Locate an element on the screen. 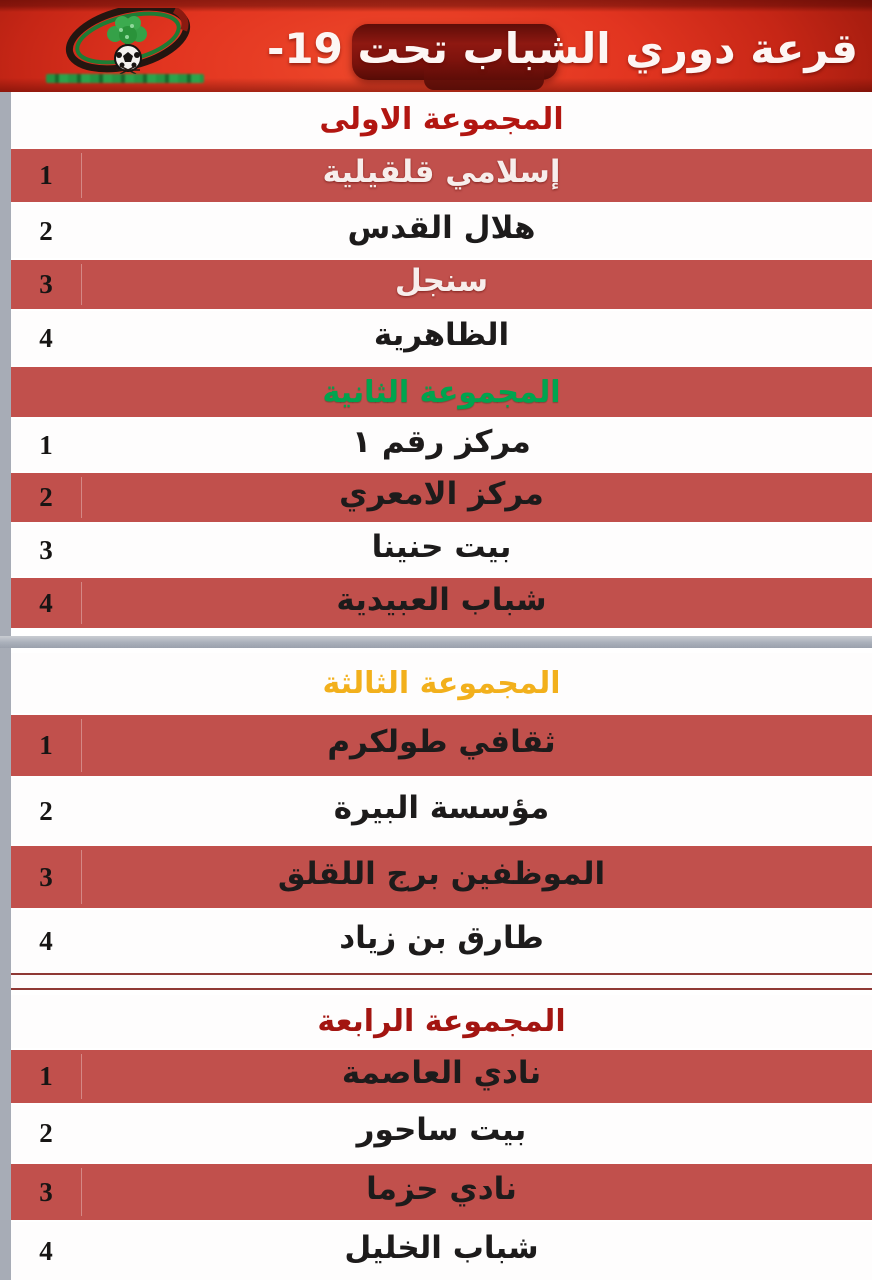  group-3-header: المجموعة الثالثة is located at coordinates (441, 683).